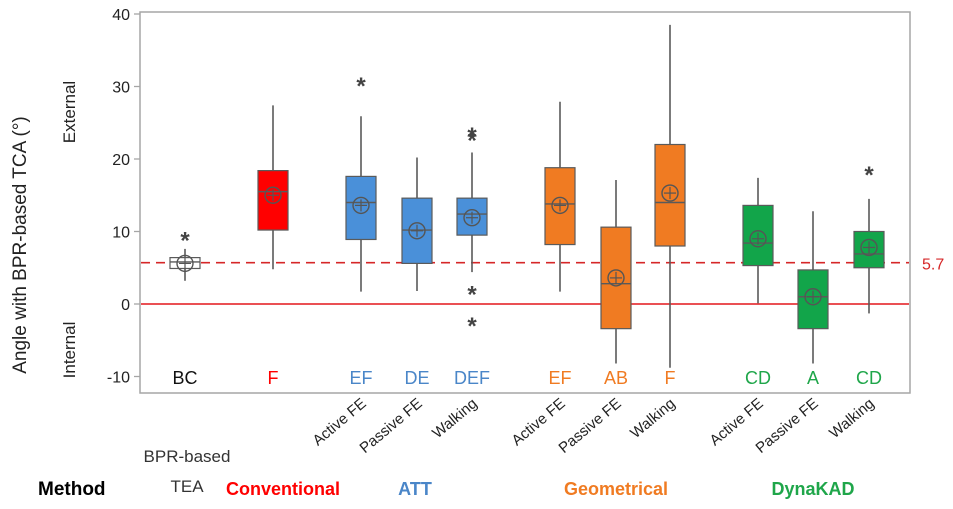 This screenshot has width=953, height=509. Describe the element at coordinates (123, 197) in the screenshot. I see `y-axis: -10 0 10 20 30 40` at that location.